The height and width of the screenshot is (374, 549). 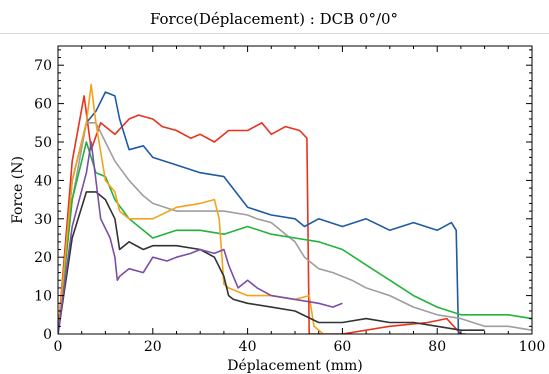 I want to click on title-rule, so click(x=274, y=33).